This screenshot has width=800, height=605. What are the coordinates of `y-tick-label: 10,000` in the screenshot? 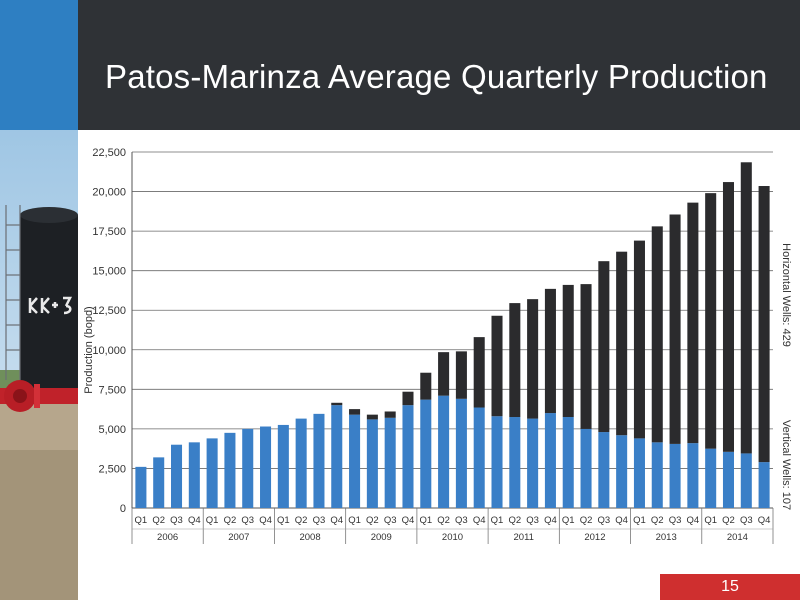 It's located at (109, 351).